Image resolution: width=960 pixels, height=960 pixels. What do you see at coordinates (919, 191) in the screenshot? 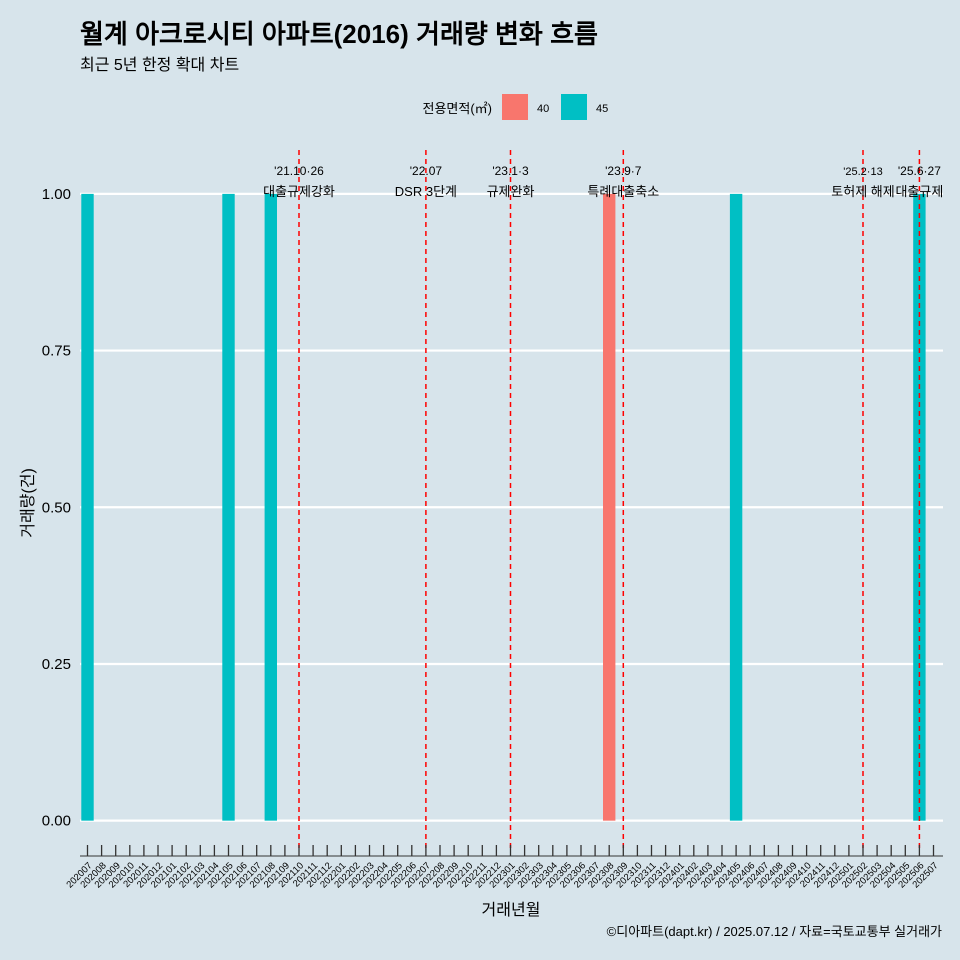
I see `event-label: 대출규제` at bounding box center [919, 191].